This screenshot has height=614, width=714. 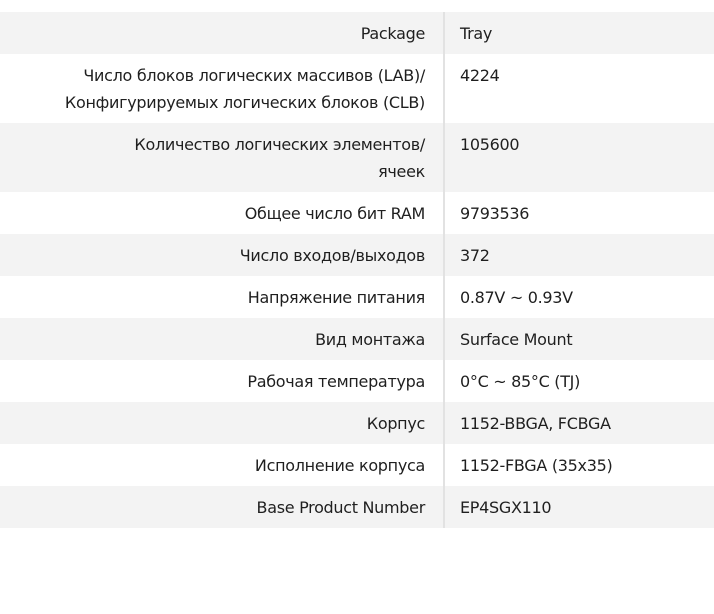 I want to click on spec-value: 372, so click(x=579, y=255).